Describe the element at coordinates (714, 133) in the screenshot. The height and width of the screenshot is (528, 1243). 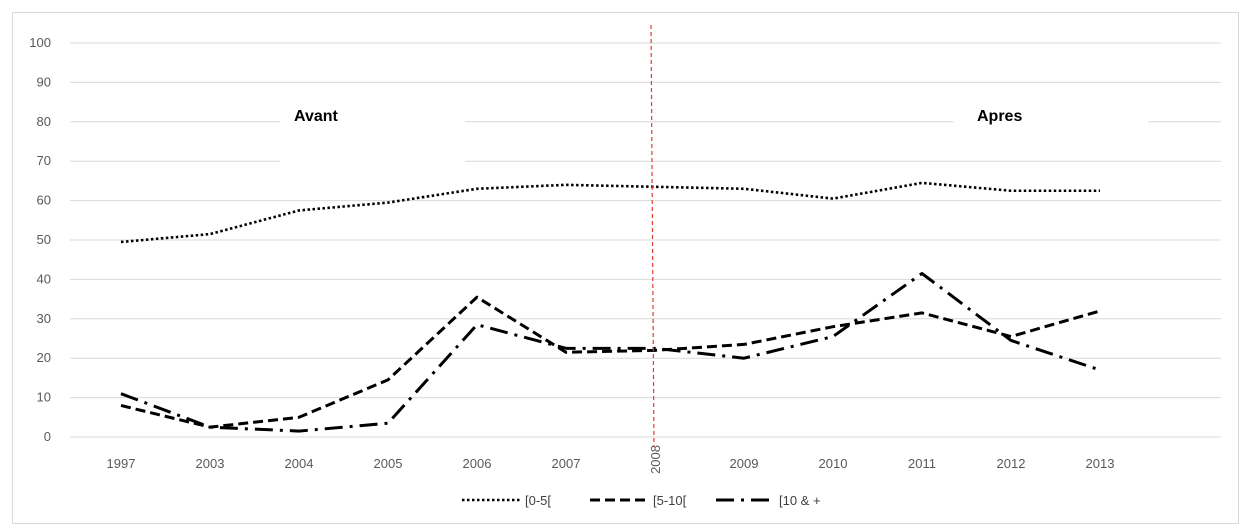
I see `annotations: Avant Apres` at that location.